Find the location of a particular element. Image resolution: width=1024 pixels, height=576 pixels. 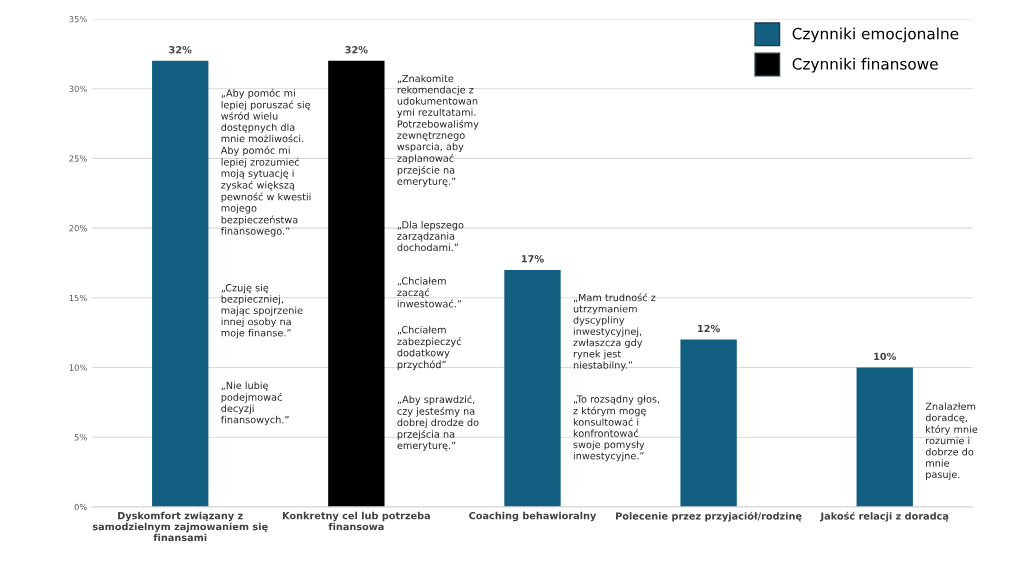

data-label: 10% is located at coordinates (885, 356).